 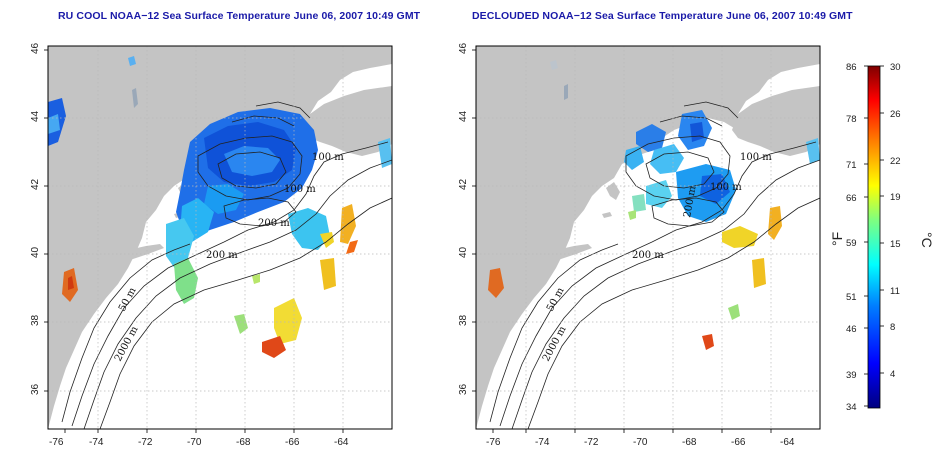 What do you see at coordinates (895, 197) in the screenshot?
I see `c-tick: 19` at bounding box center [895, 197].